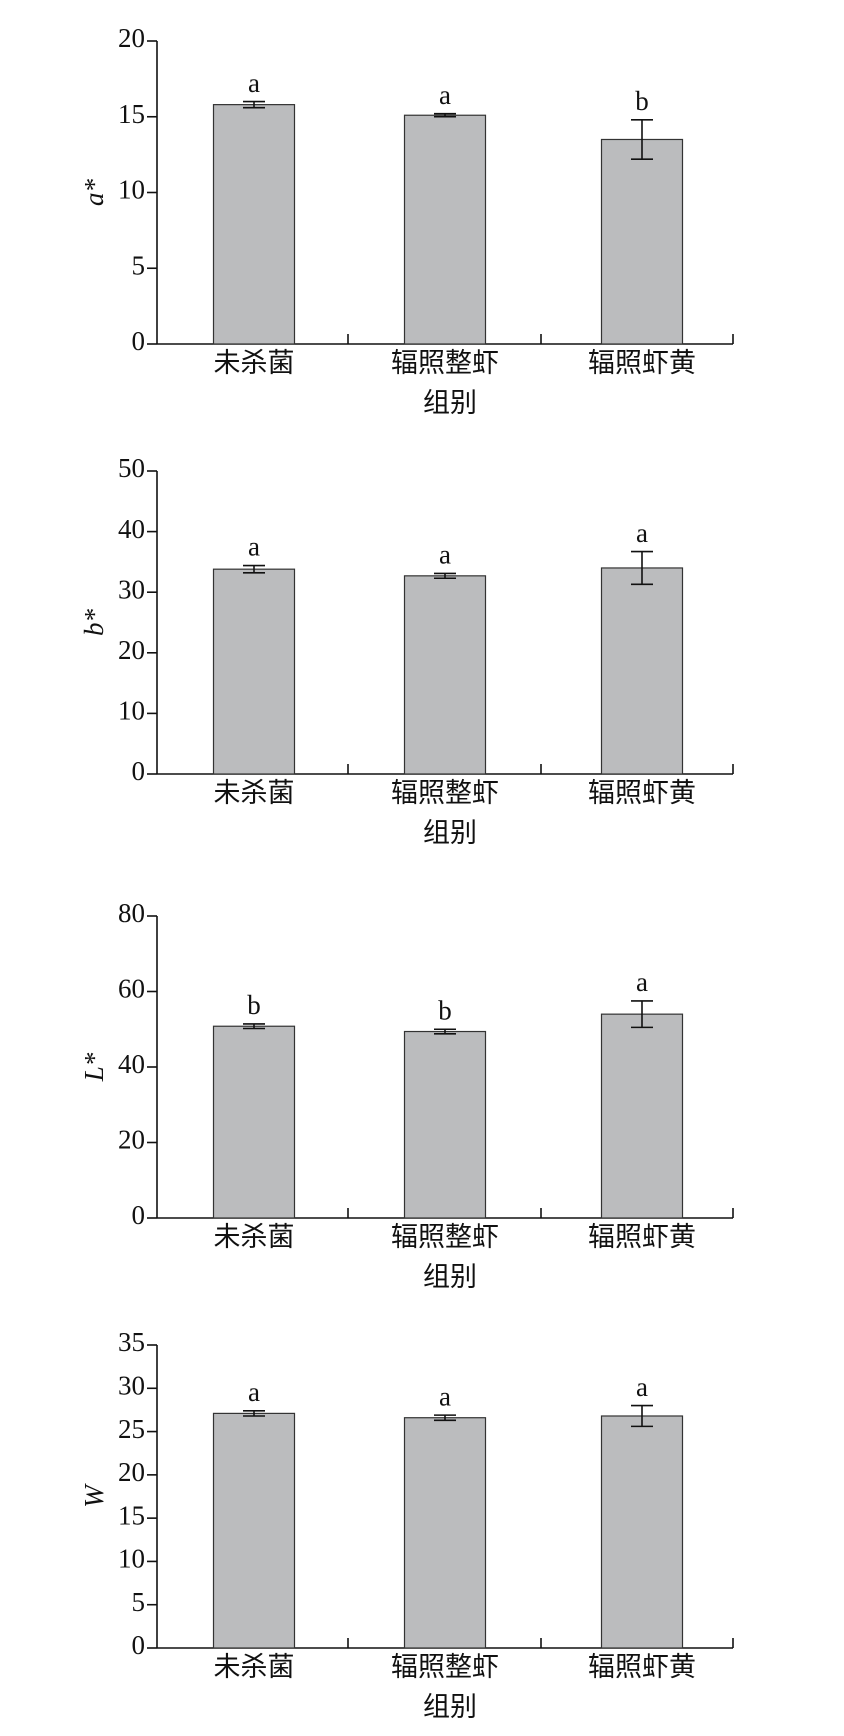 The width and height of the screenshot is (844, 1736). I want to click on y-tick-label: 50, so click(131, 468).